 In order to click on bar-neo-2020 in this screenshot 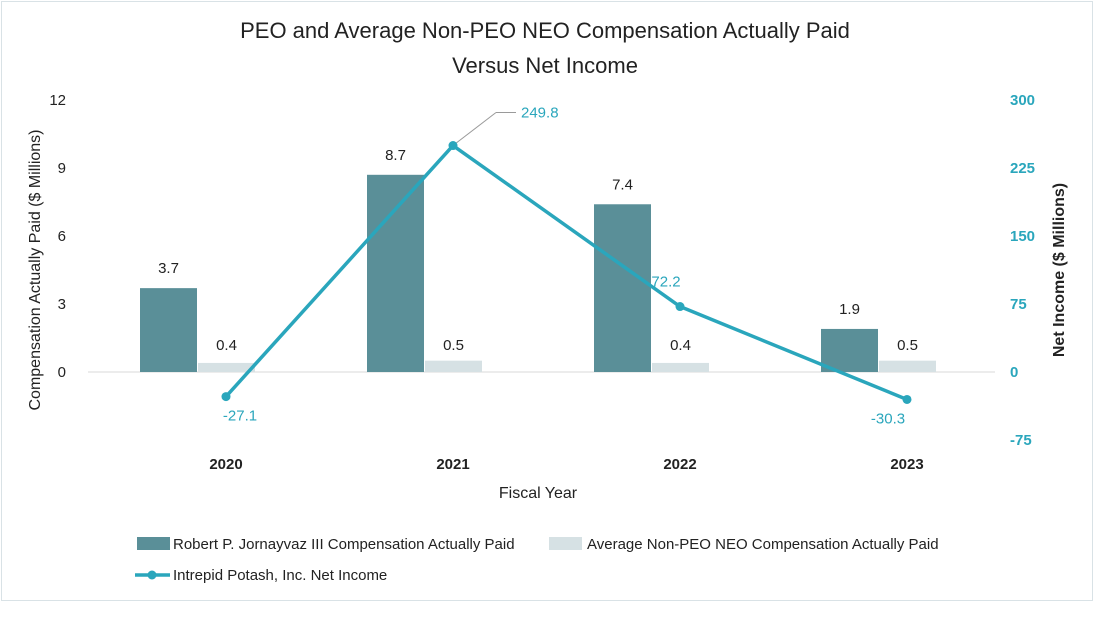, I will do `click(226, 367)`.